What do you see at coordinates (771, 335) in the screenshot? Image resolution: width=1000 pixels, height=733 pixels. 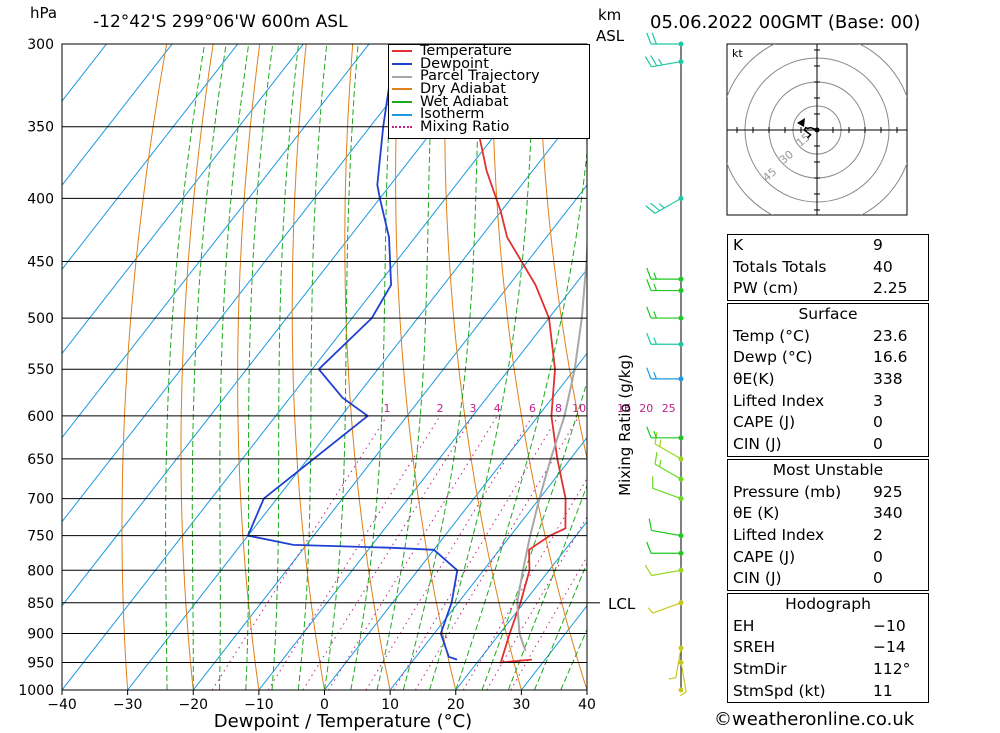 I see `surface-row-label: Temp (°C)` at bounding box center [771, 335].